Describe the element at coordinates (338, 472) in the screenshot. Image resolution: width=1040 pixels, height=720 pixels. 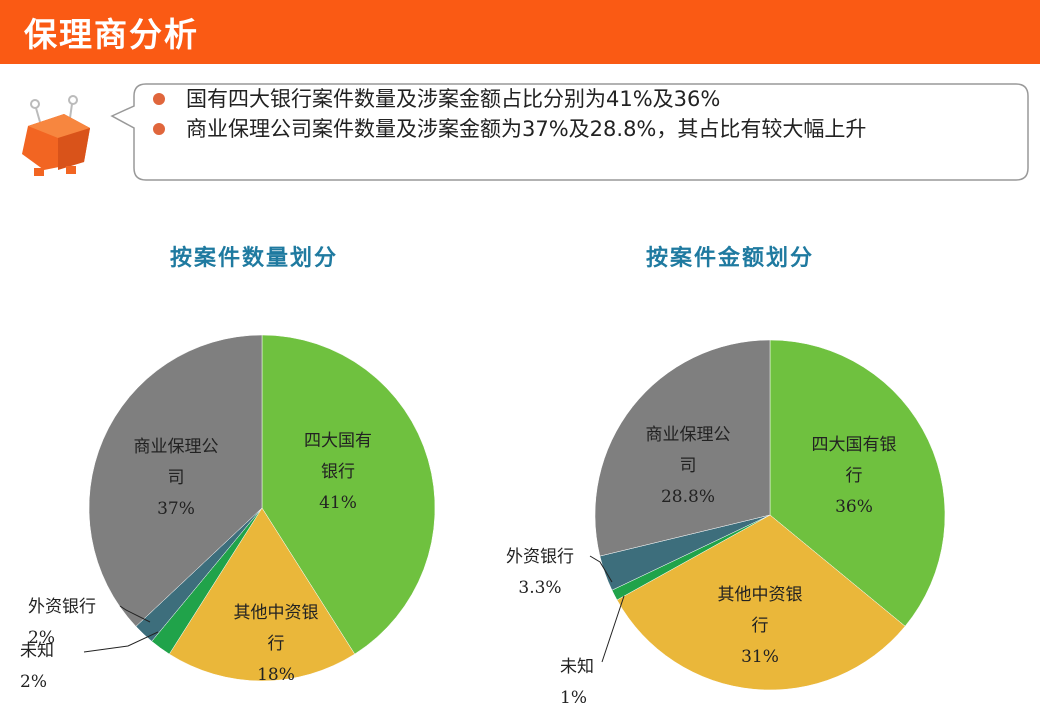
I see `slice-label: 四大国有银行 41%` at that location.